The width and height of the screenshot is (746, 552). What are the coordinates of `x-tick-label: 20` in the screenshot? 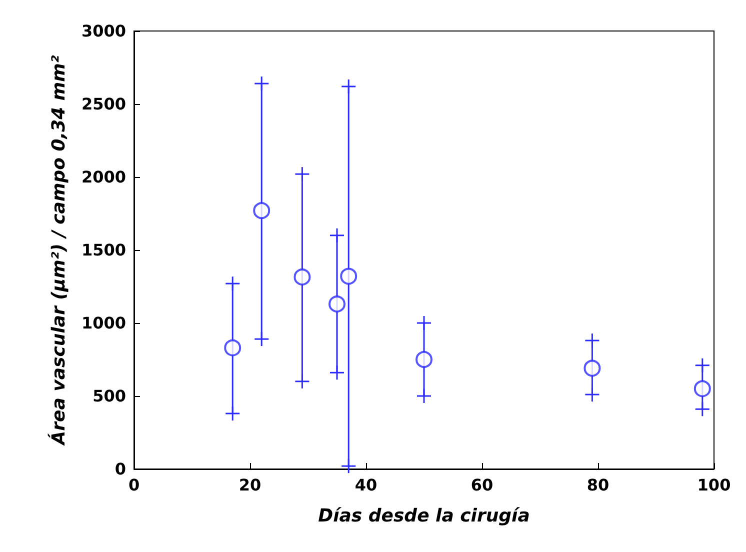 It's located at (250, 485).